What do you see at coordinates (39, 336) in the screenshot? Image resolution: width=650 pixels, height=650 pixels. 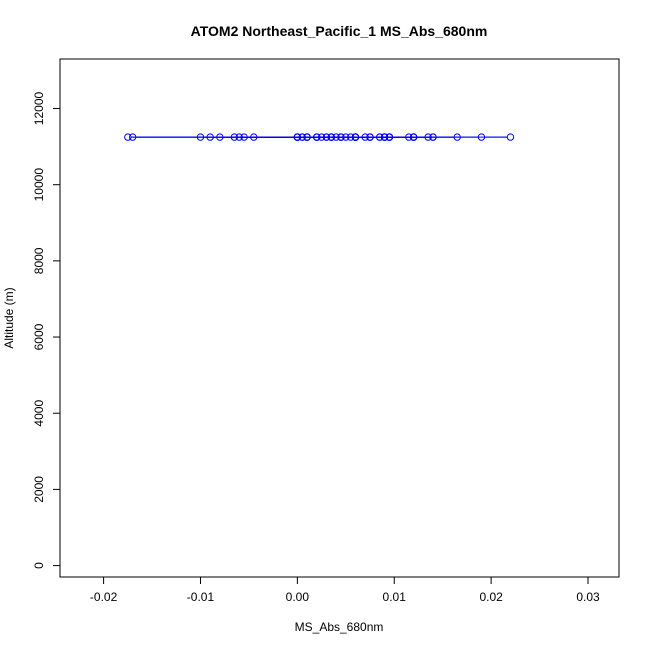 I see `y-tick-label: 6000` at bounding box center [39, 336].